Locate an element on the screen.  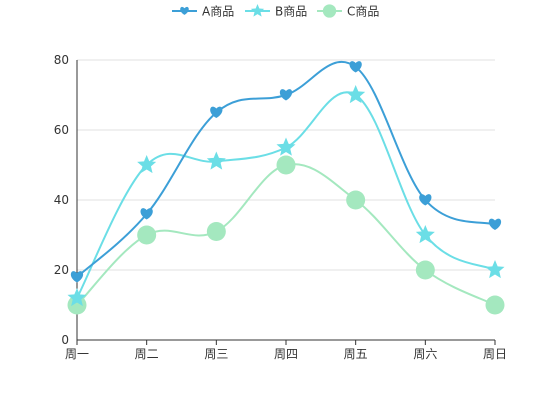
y-tick-label: 80 is located at coordinates (61, 60).